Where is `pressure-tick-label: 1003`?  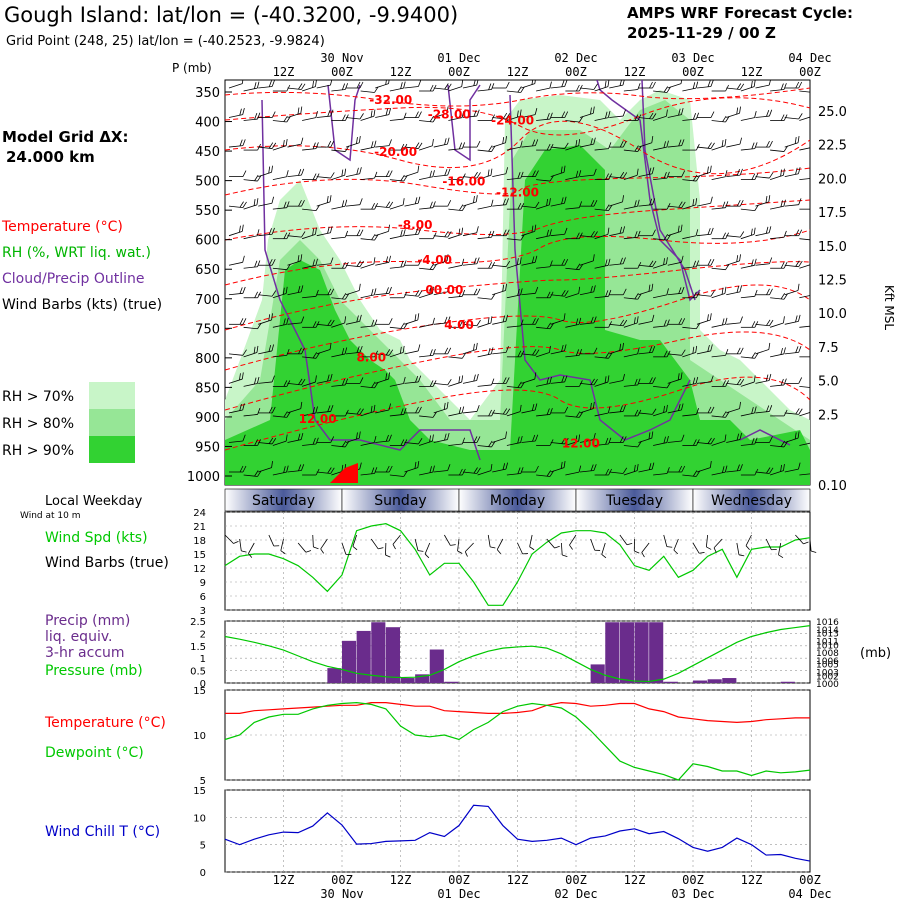
pressure-tick-label: 1003 is located at coordinates (827, 673).